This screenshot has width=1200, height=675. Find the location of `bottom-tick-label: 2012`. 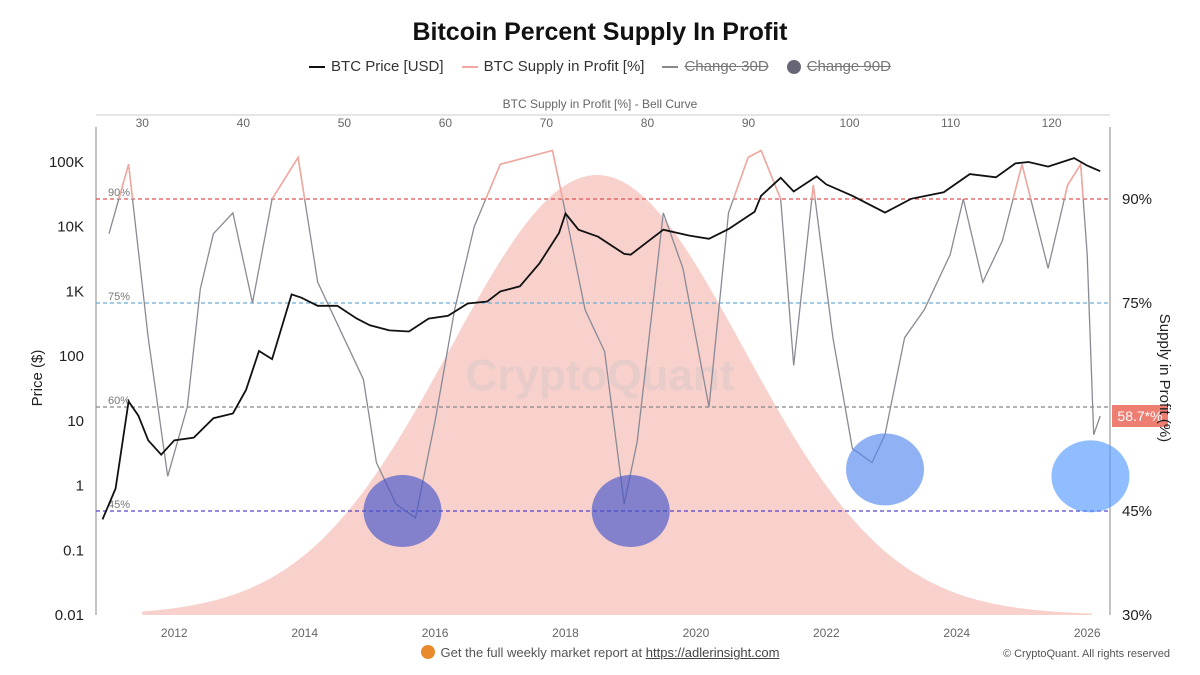

bottom-tick-label: 2012 is located at coordinates (174, 633).